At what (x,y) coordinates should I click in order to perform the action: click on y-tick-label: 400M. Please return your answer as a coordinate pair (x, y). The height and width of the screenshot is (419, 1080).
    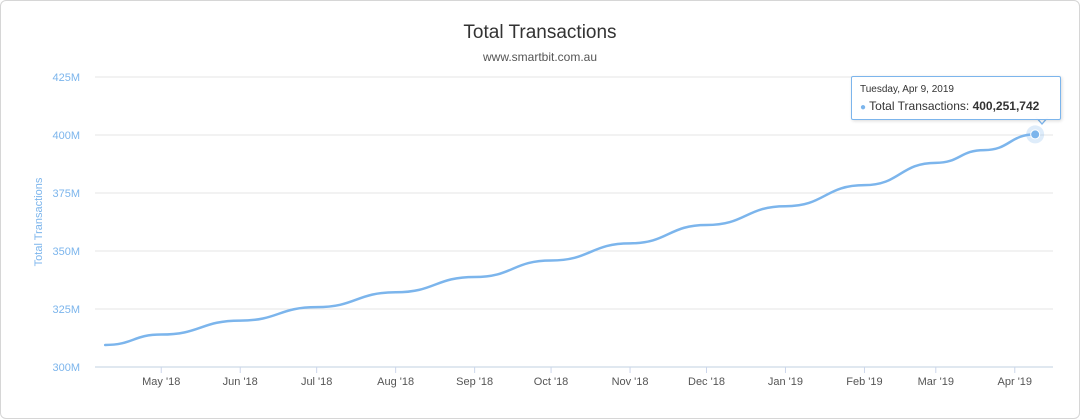
    Looking at the image, I should click on (66, 136).